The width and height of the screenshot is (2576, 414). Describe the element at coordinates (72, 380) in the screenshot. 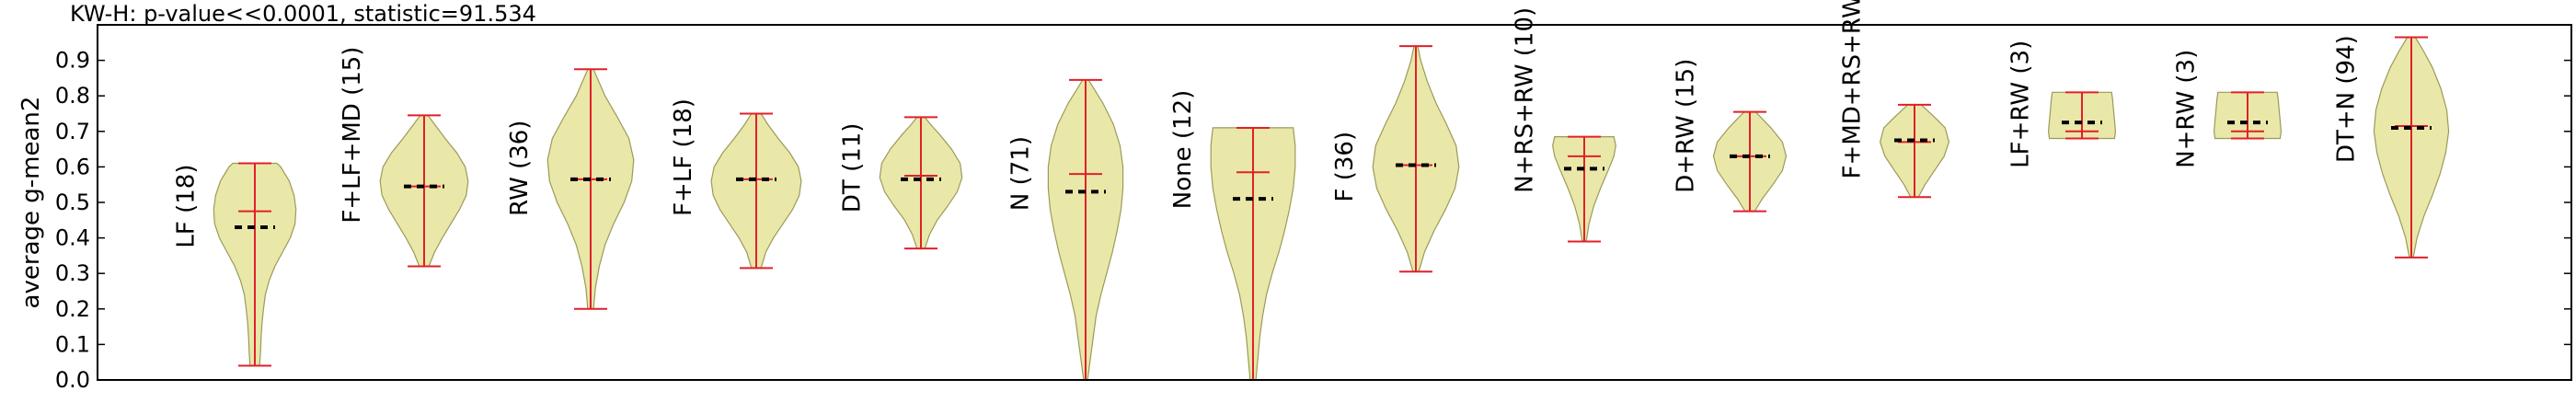

I see `y-tick-label: 0.0` at that location.